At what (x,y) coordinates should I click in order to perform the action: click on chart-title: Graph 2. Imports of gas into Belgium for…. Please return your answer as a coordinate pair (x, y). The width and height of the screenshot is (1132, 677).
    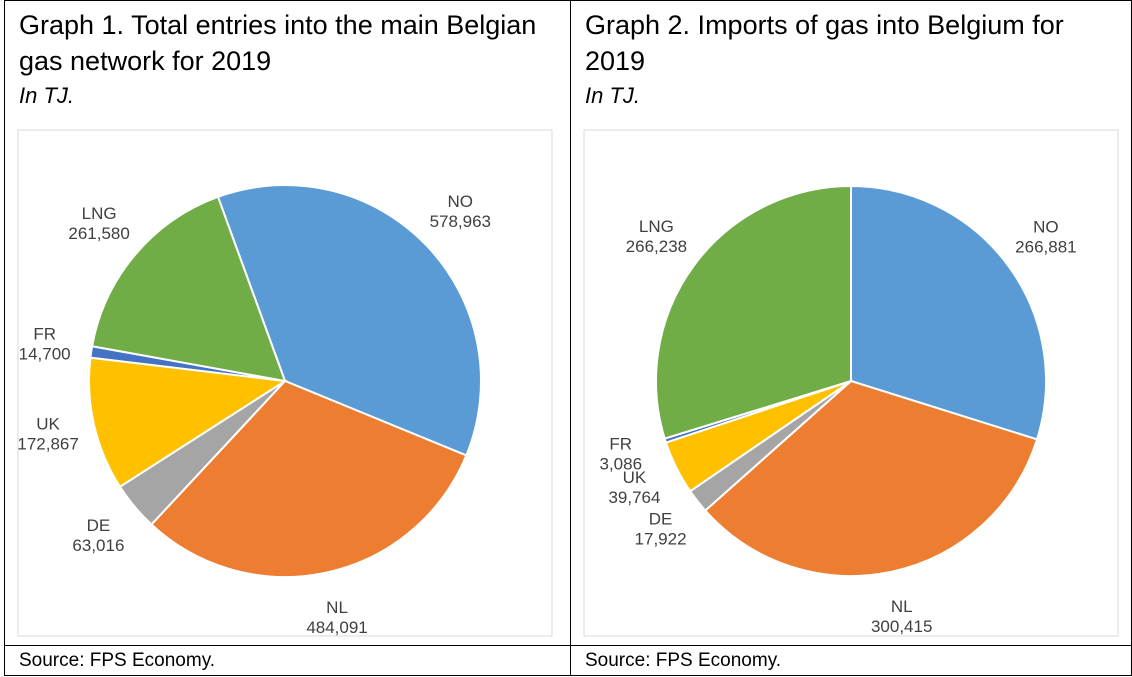
    Looking at the image, I should click on (824, 43).